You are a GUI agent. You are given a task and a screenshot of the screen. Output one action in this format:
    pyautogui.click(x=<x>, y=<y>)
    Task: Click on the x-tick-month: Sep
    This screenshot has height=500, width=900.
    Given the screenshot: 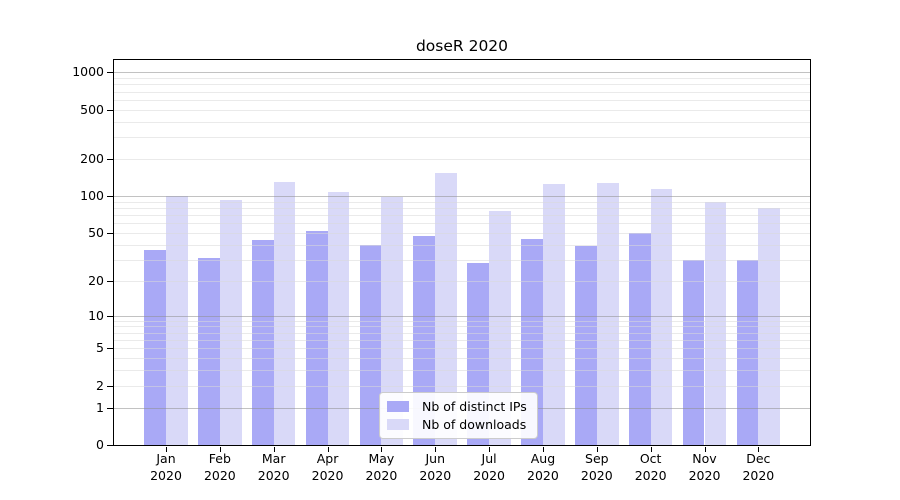 What is the action you would take?
    pyautogui.click(x=597, y=458)
    